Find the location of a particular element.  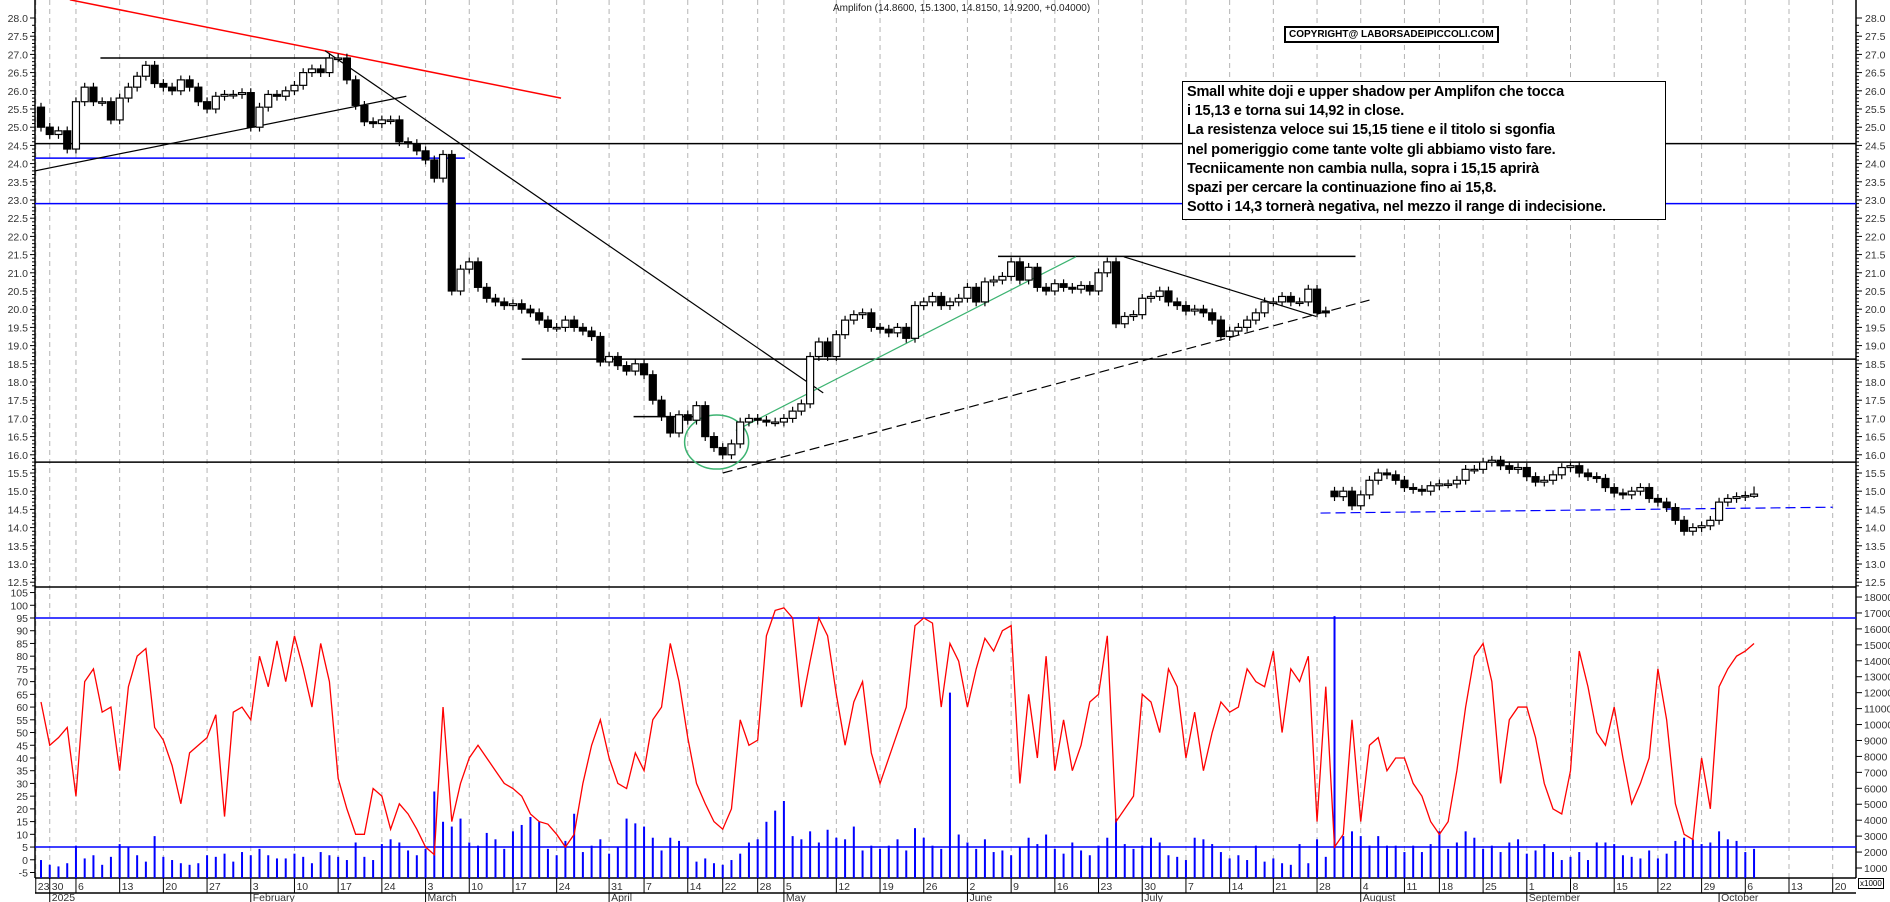

price-axis-label: 17.5 is located at coordinates (1875, 401).